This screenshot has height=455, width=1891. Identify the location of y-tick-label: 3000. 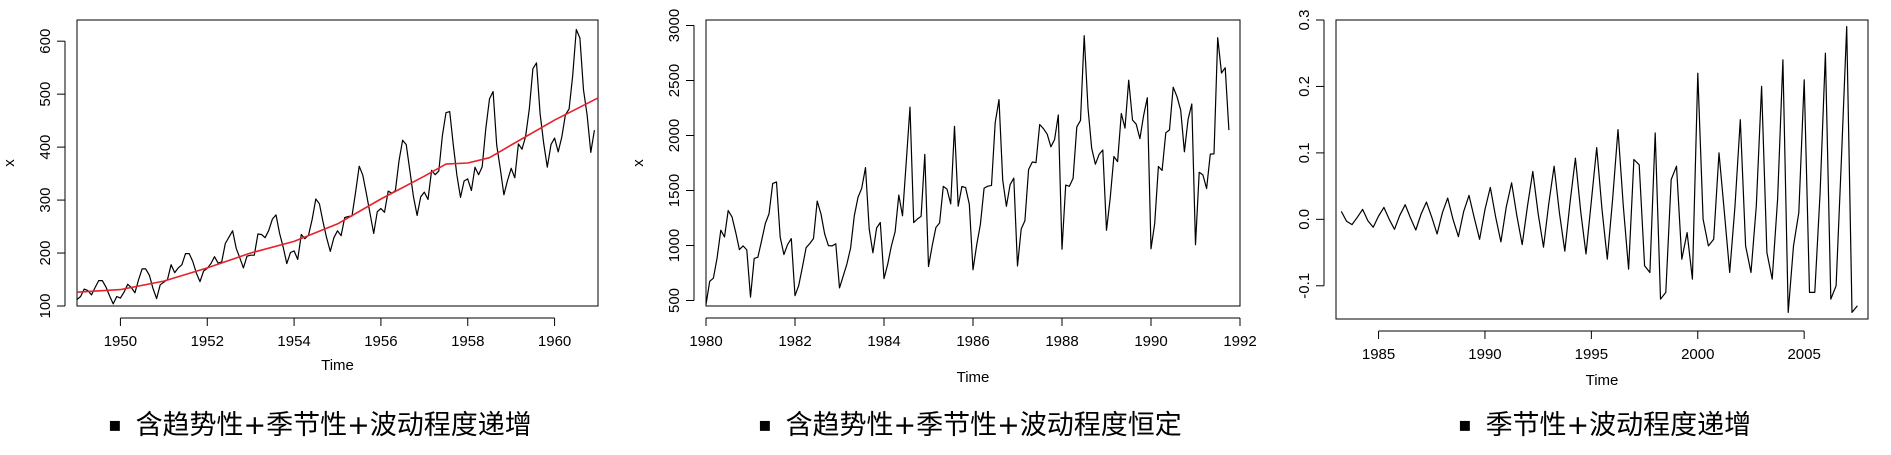
(674, 25).